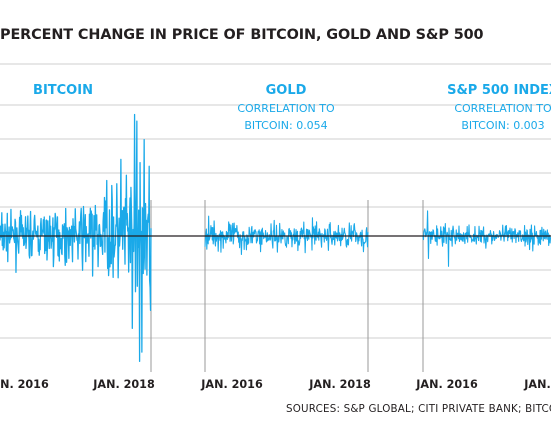 This screenshot has height=431, width=551. What do you see at coordinates (285, 125) in the screenshot?
I see `gold-correlation-value: BITCOIN: 0.054` at bounding box center [285, 125].